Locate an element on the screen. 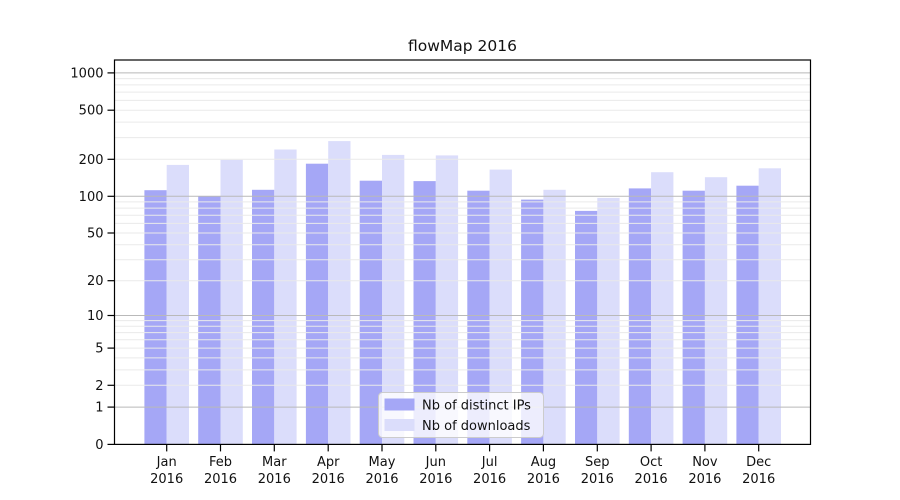 The image size is (900, 500). x-tick-label-month-jun: Jun is located at coordinates (435, 462).